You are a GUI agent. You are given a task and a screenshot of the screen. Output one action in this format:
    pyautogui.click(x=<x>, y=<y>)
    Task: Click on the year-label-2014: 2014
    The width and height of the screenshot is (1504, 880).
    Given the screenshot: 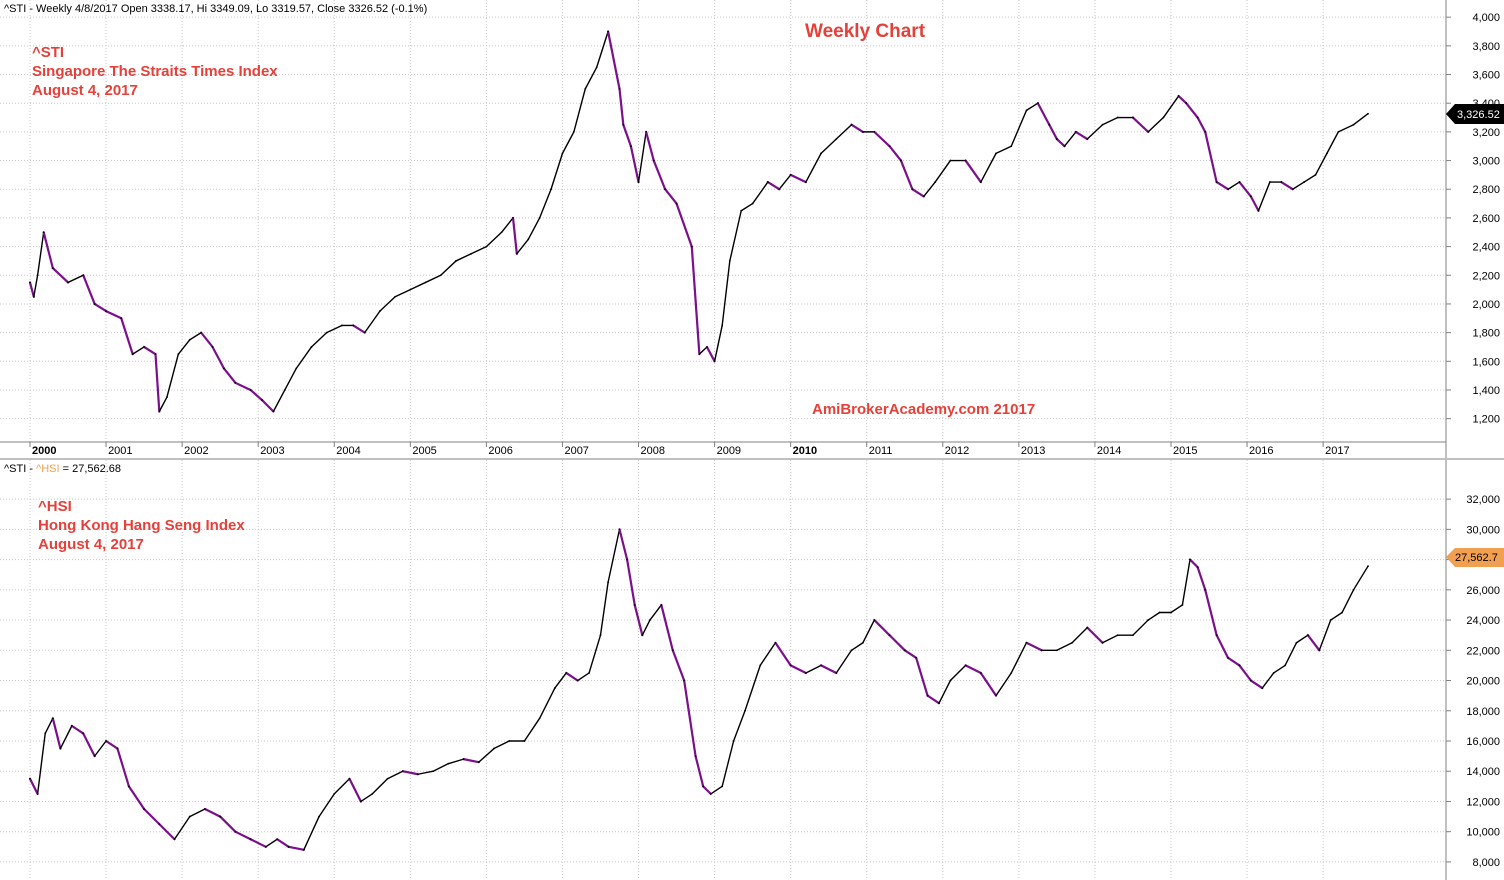 What is the action you would take?
    pyautogui.click(x=1109, y=451)
    